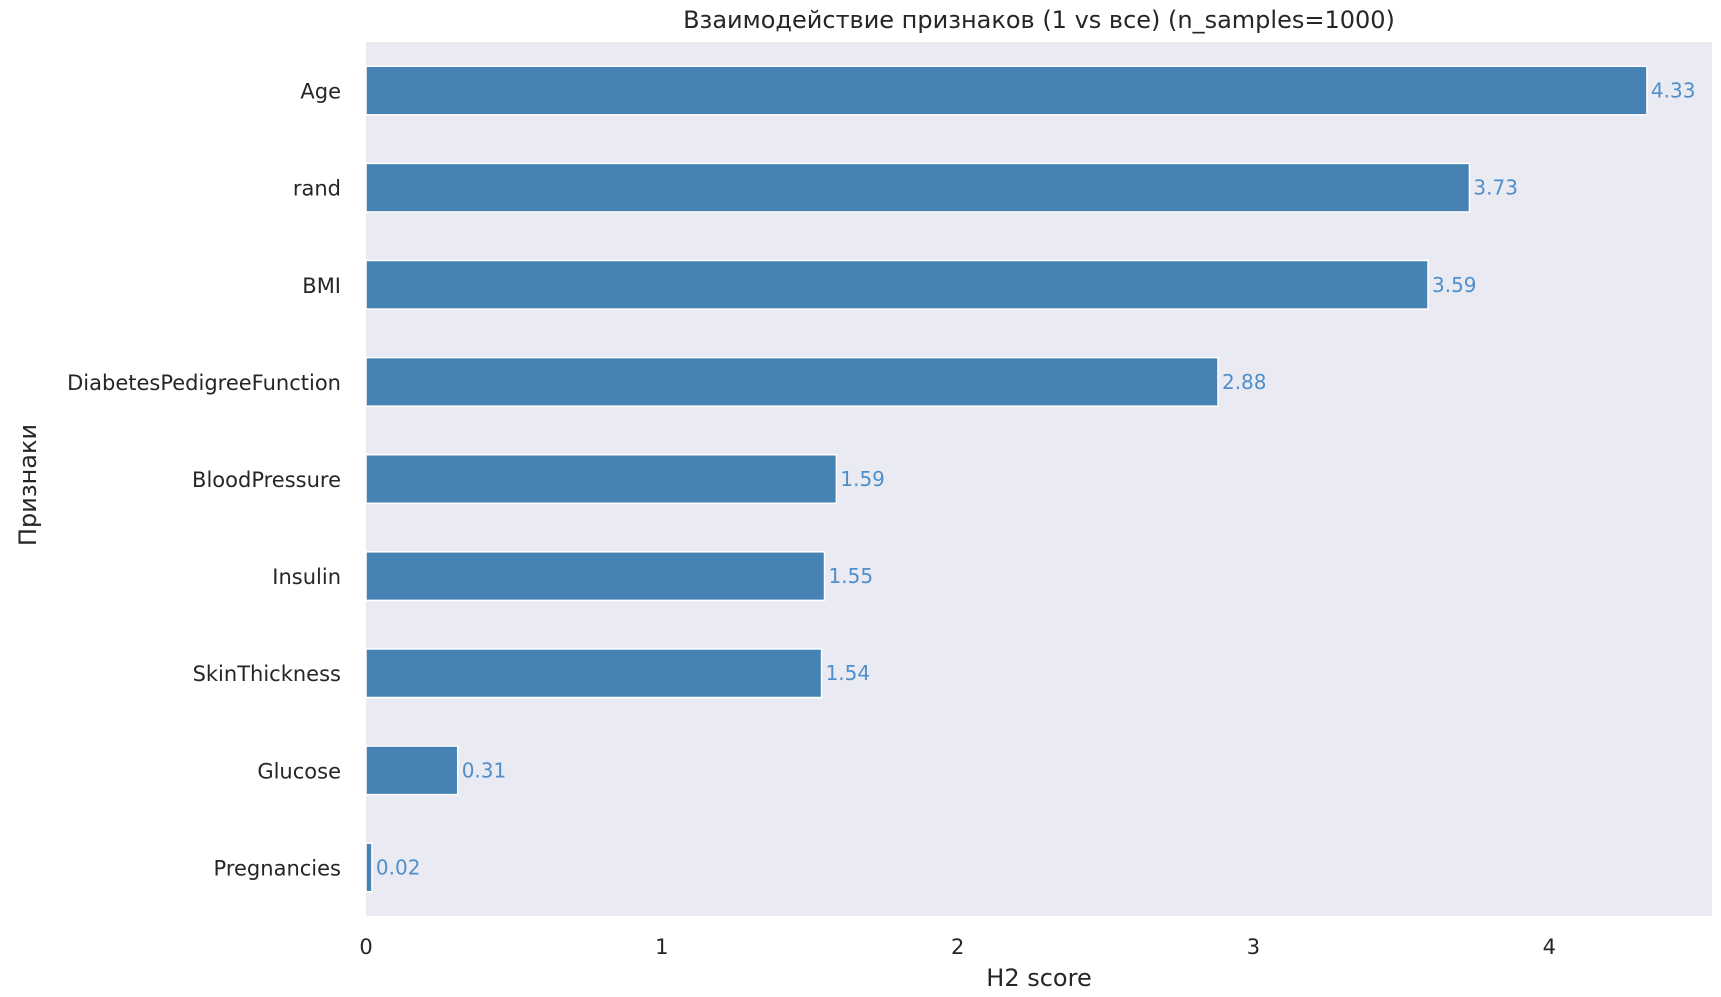 The image size is (1721, 997). What do you see at coordinates (306, 577) in the screenshot?
I see `y-tick-label: Insulin` at bounding box center [306, 577].